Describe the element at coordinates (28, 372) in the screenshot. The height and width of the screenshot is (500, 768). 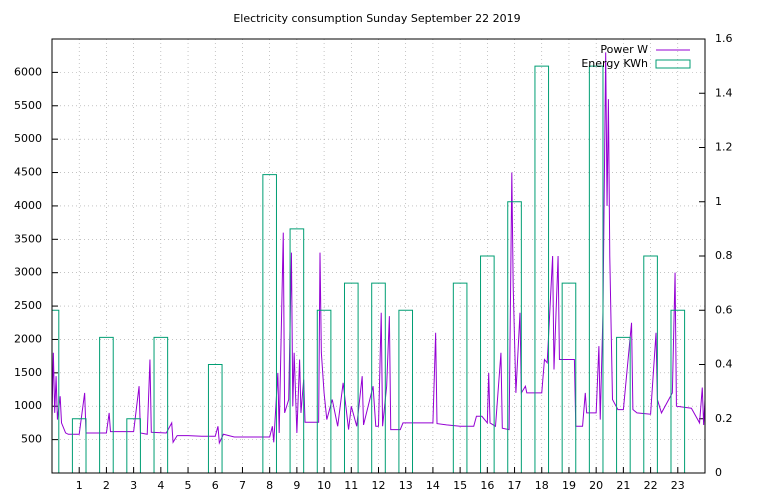
I see `y-tick-label: 1500` at that location.